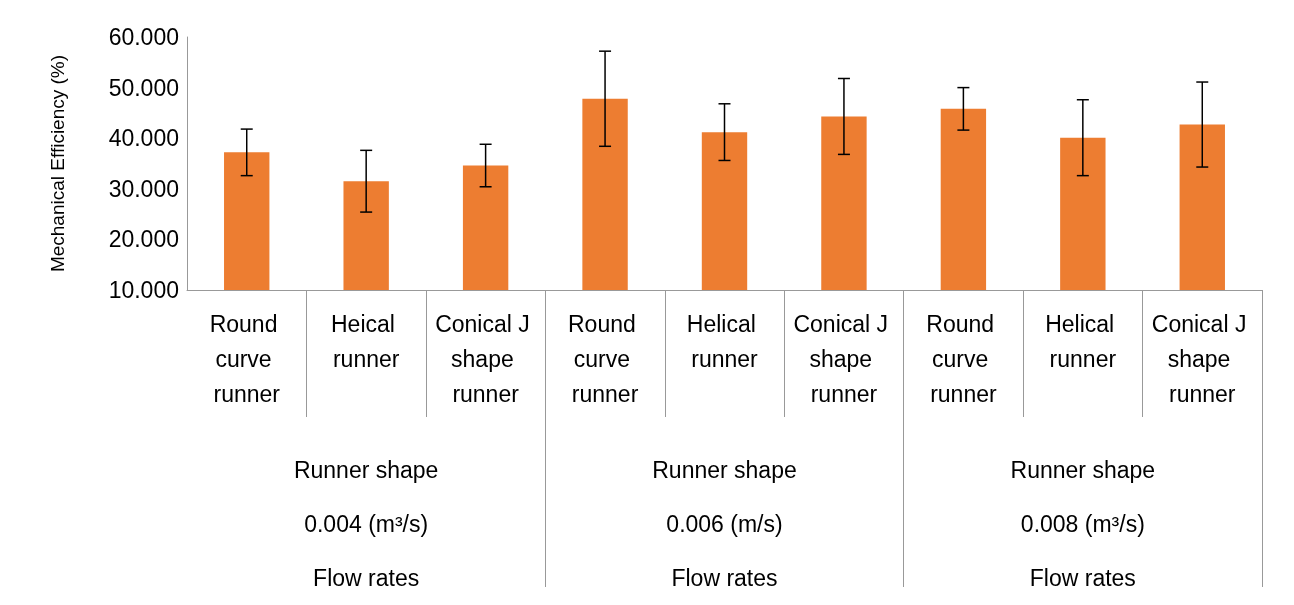 This screenshot has width=1294, height=605. What do you see at coordinates (143, 138) in the screenshot?
I see `y-tick-label: 40.000` at bounding box center [143, 138].